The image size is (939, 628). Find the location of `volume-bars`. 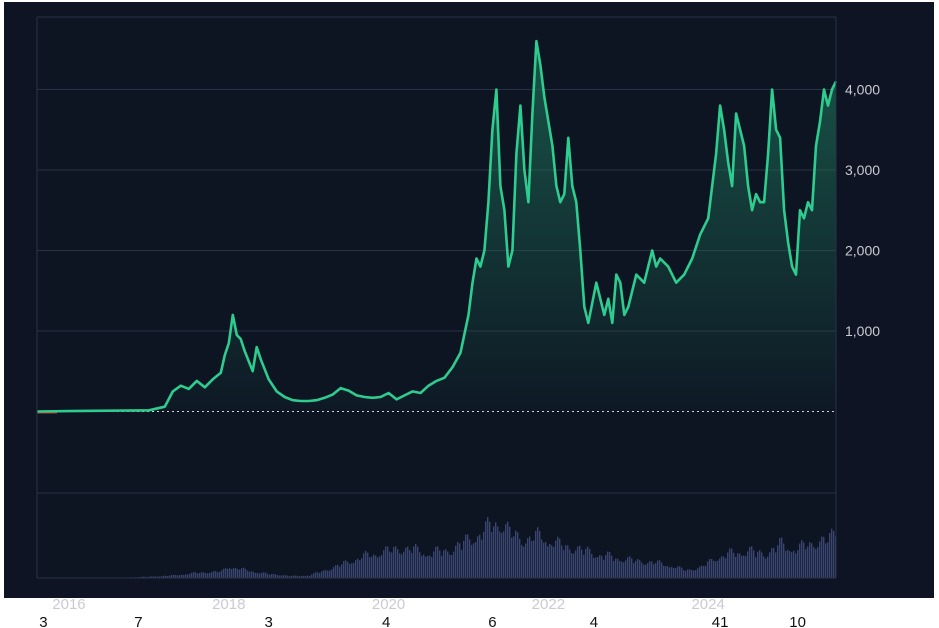

volume-bars is located at coordinates (478, 547).